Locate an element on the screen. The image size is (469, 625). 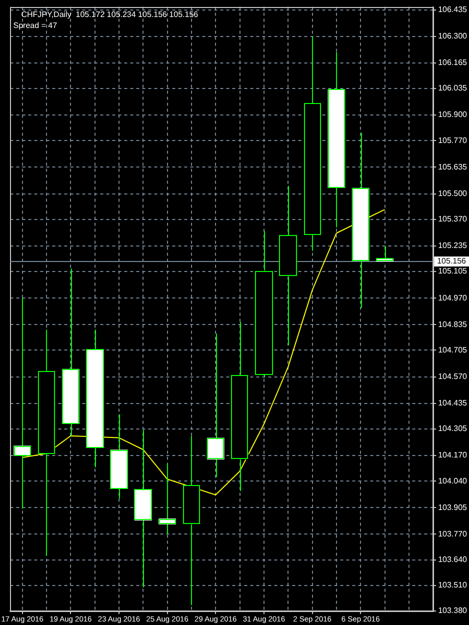
y-tick-label: 105.105 is located at coordinates (453, 271).